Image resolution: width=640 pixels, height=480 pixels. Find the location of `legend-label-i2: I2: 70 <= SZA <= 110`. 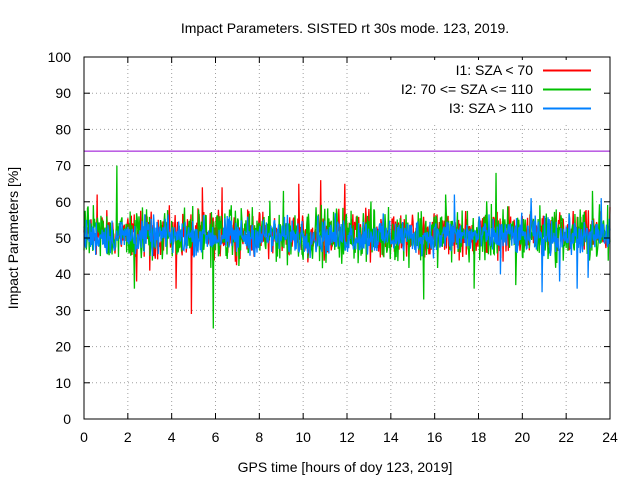

legend-label-i2: I2: 70 <= SZA <= 110 is located at coordinates (467, 89).